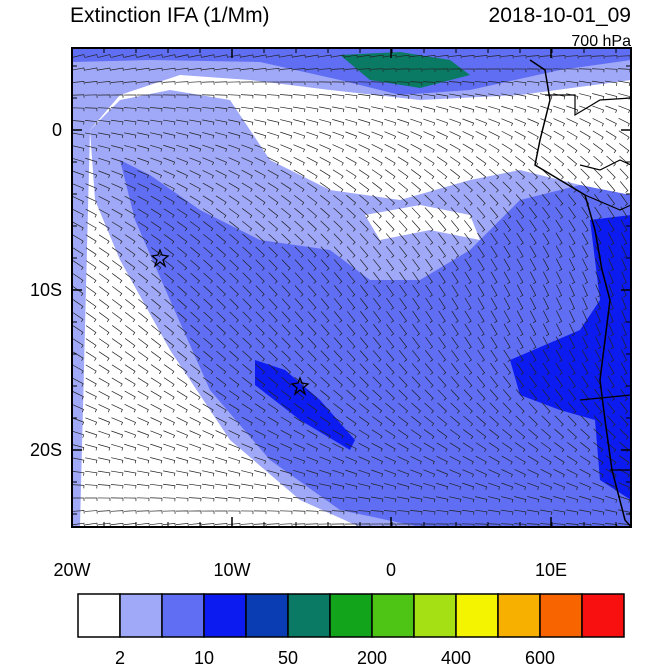 The width and height of the screenshot is (650, 672). Describe the element at coordinates (435, 615) in the screenshot. I see `colorbar-box` at that location.